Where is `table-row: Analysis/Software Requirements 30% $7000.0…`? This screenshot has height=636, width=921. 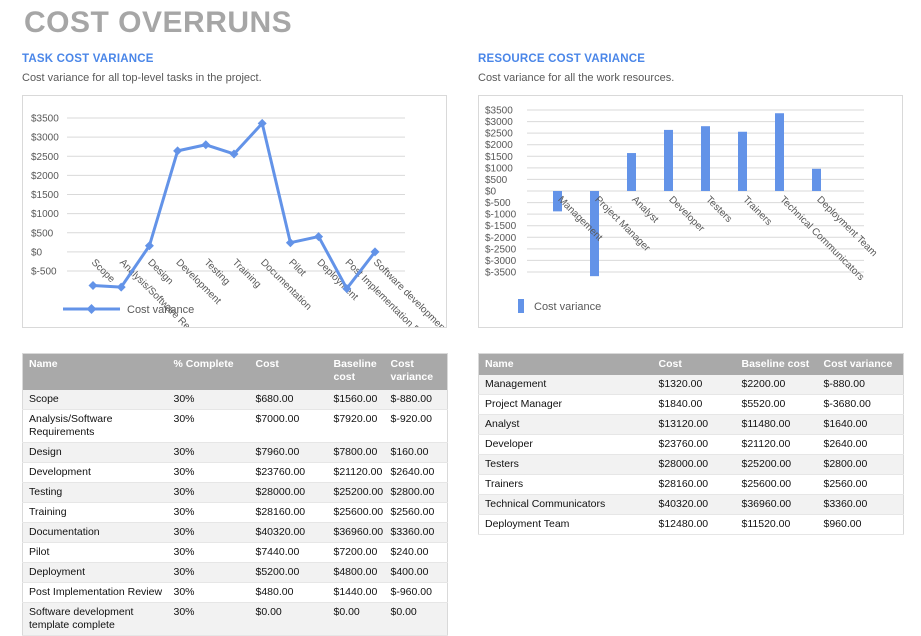 table-row: Analysis/Software Requirements 30% $7000.0… is located at coordinates (235, 426).